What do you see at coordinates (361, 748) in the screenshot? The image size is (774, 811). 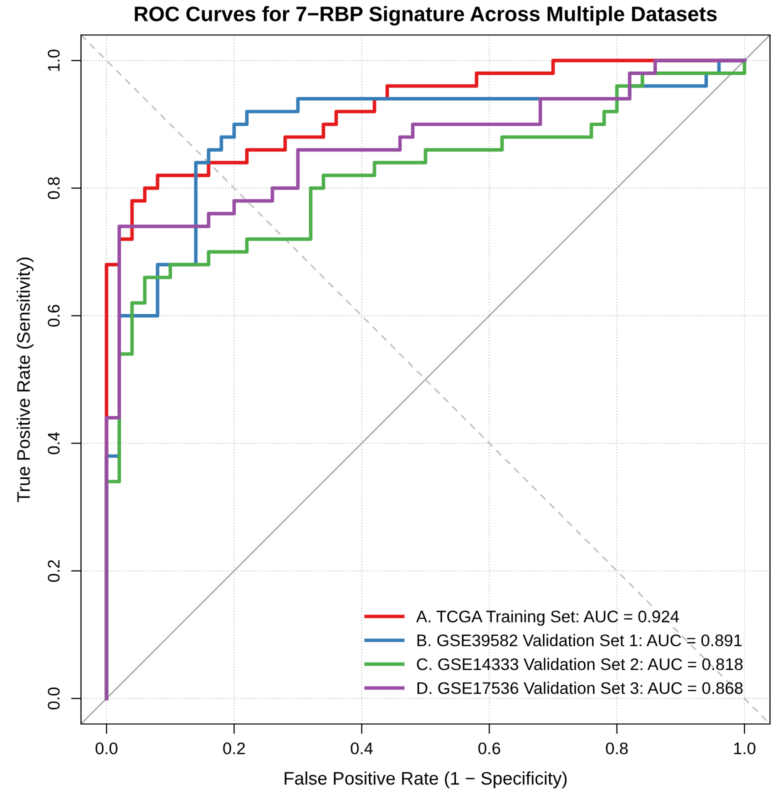 I see `x-tick-label: 0.4` at bounding box center [361, 748].